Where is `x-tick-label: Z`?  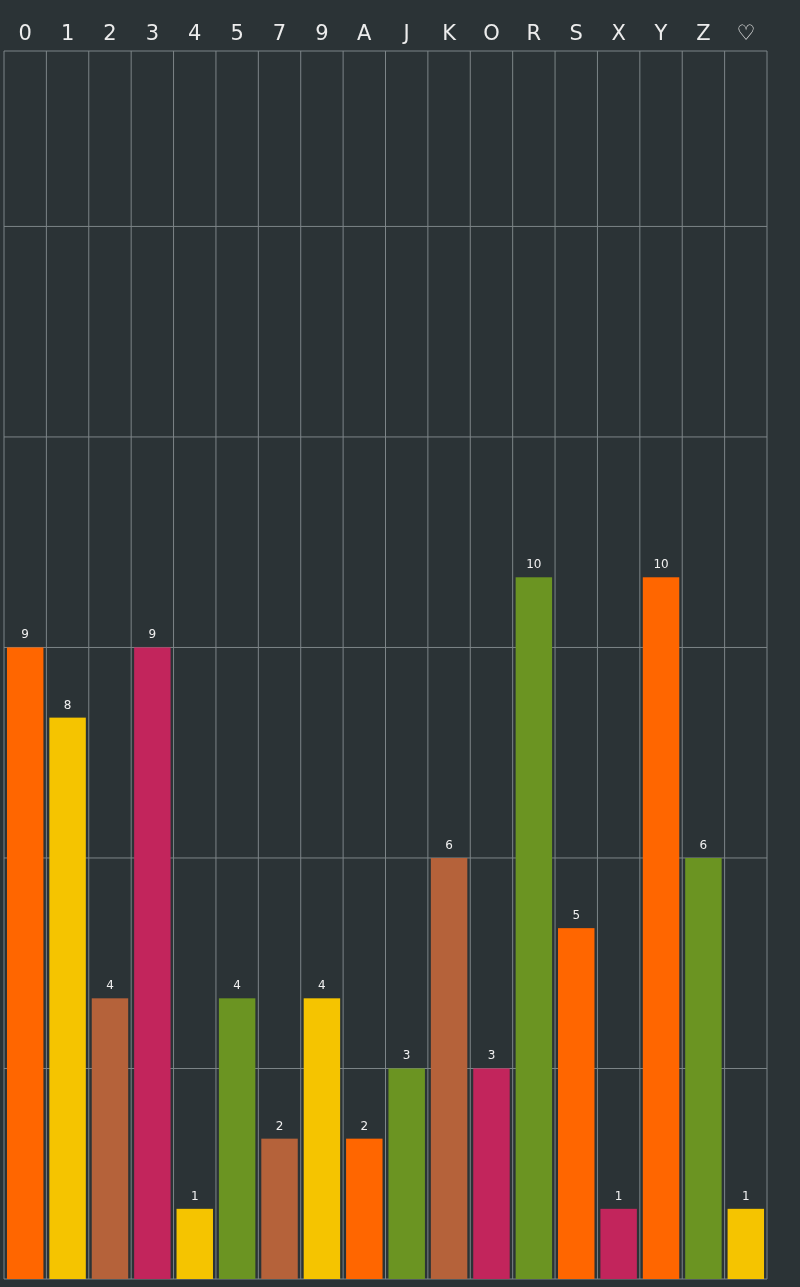 x-tick-label: Z is located at coordinates (703, 33).